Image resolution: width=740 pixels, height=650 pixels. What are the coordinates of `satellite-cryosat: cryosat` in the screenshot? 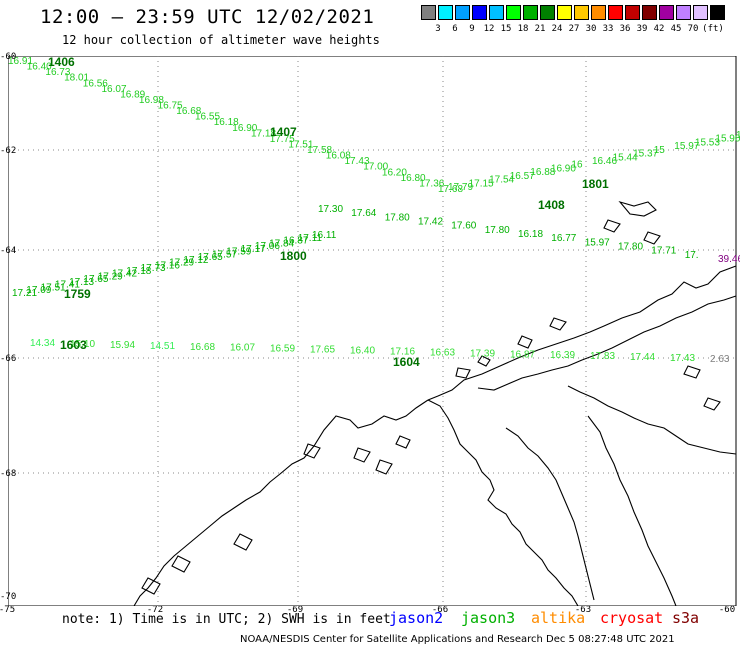 It's located at (632, 618).